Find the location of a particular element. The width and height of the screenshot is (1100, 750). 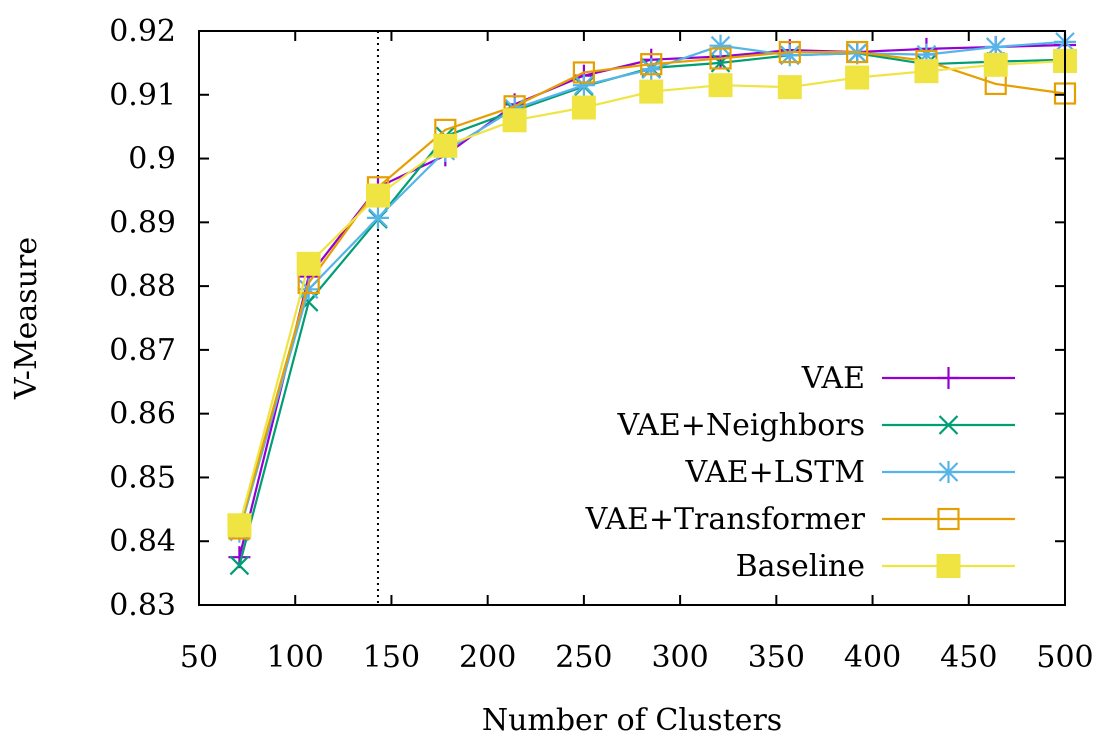

x-tick-label: 150 is located at coordinates (391, 657).